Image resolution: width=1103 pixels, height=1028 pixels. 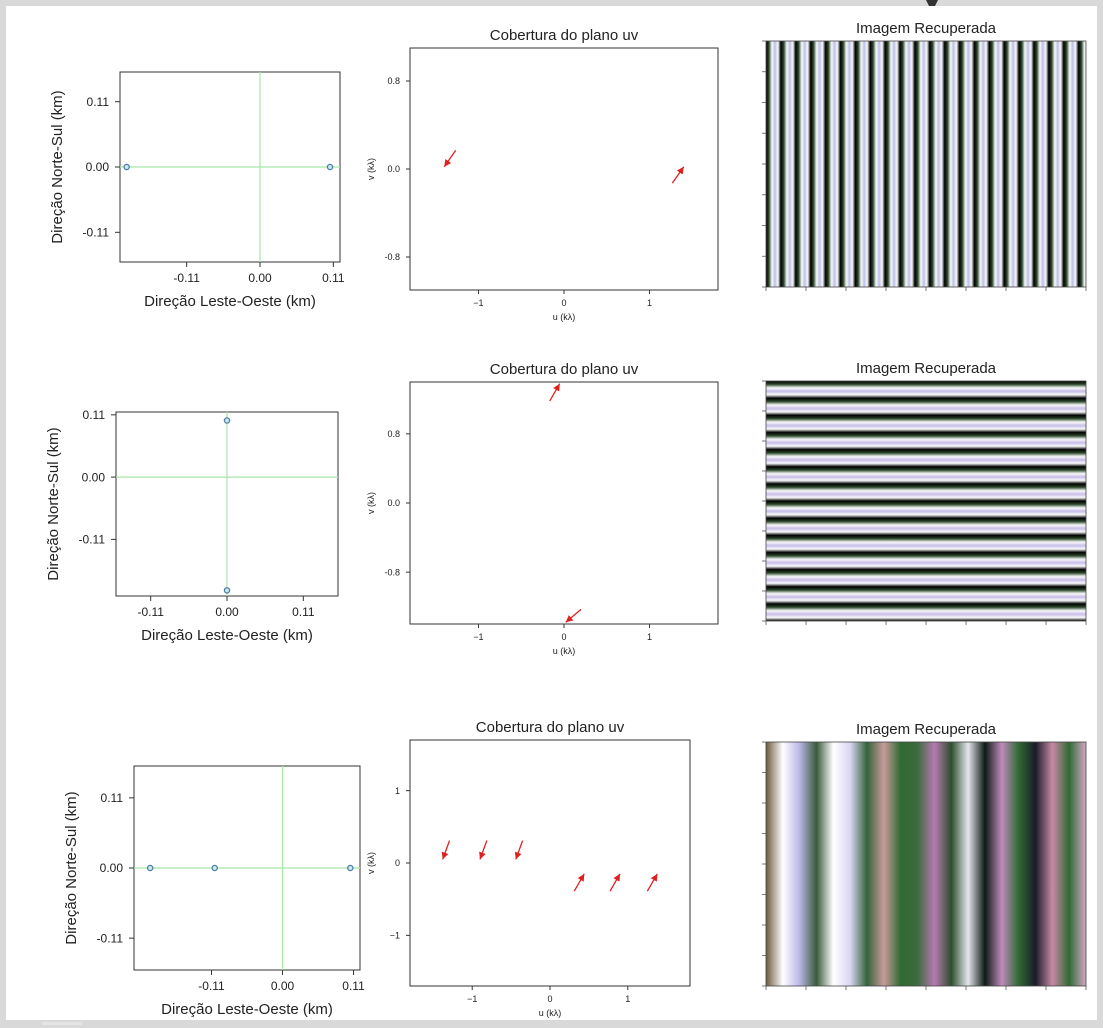 What do you see at coordinates (397, 791) in the screenshot?
I see `y-tick-label: 1` at bounding box center [397, 791].